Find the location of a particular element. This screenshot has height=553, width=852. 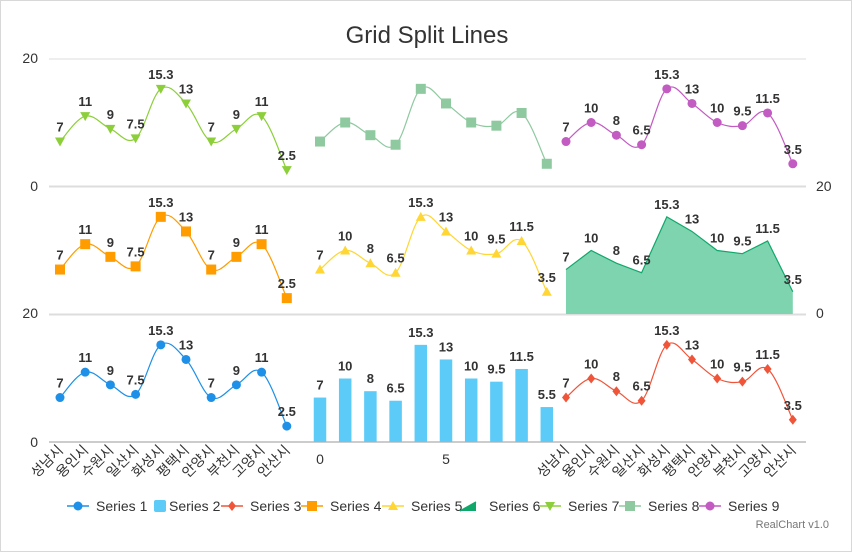

data-label-9-0: 7 is located at coordinates (565, 127).